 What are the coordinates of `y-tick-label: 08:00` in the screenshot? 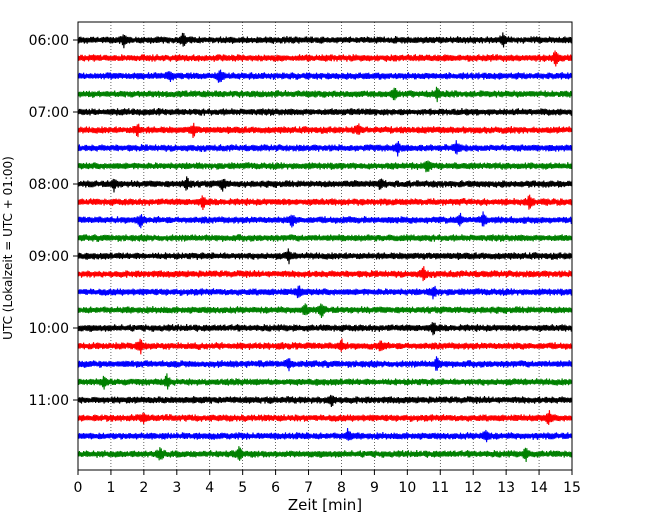 It's located at (49, 185).